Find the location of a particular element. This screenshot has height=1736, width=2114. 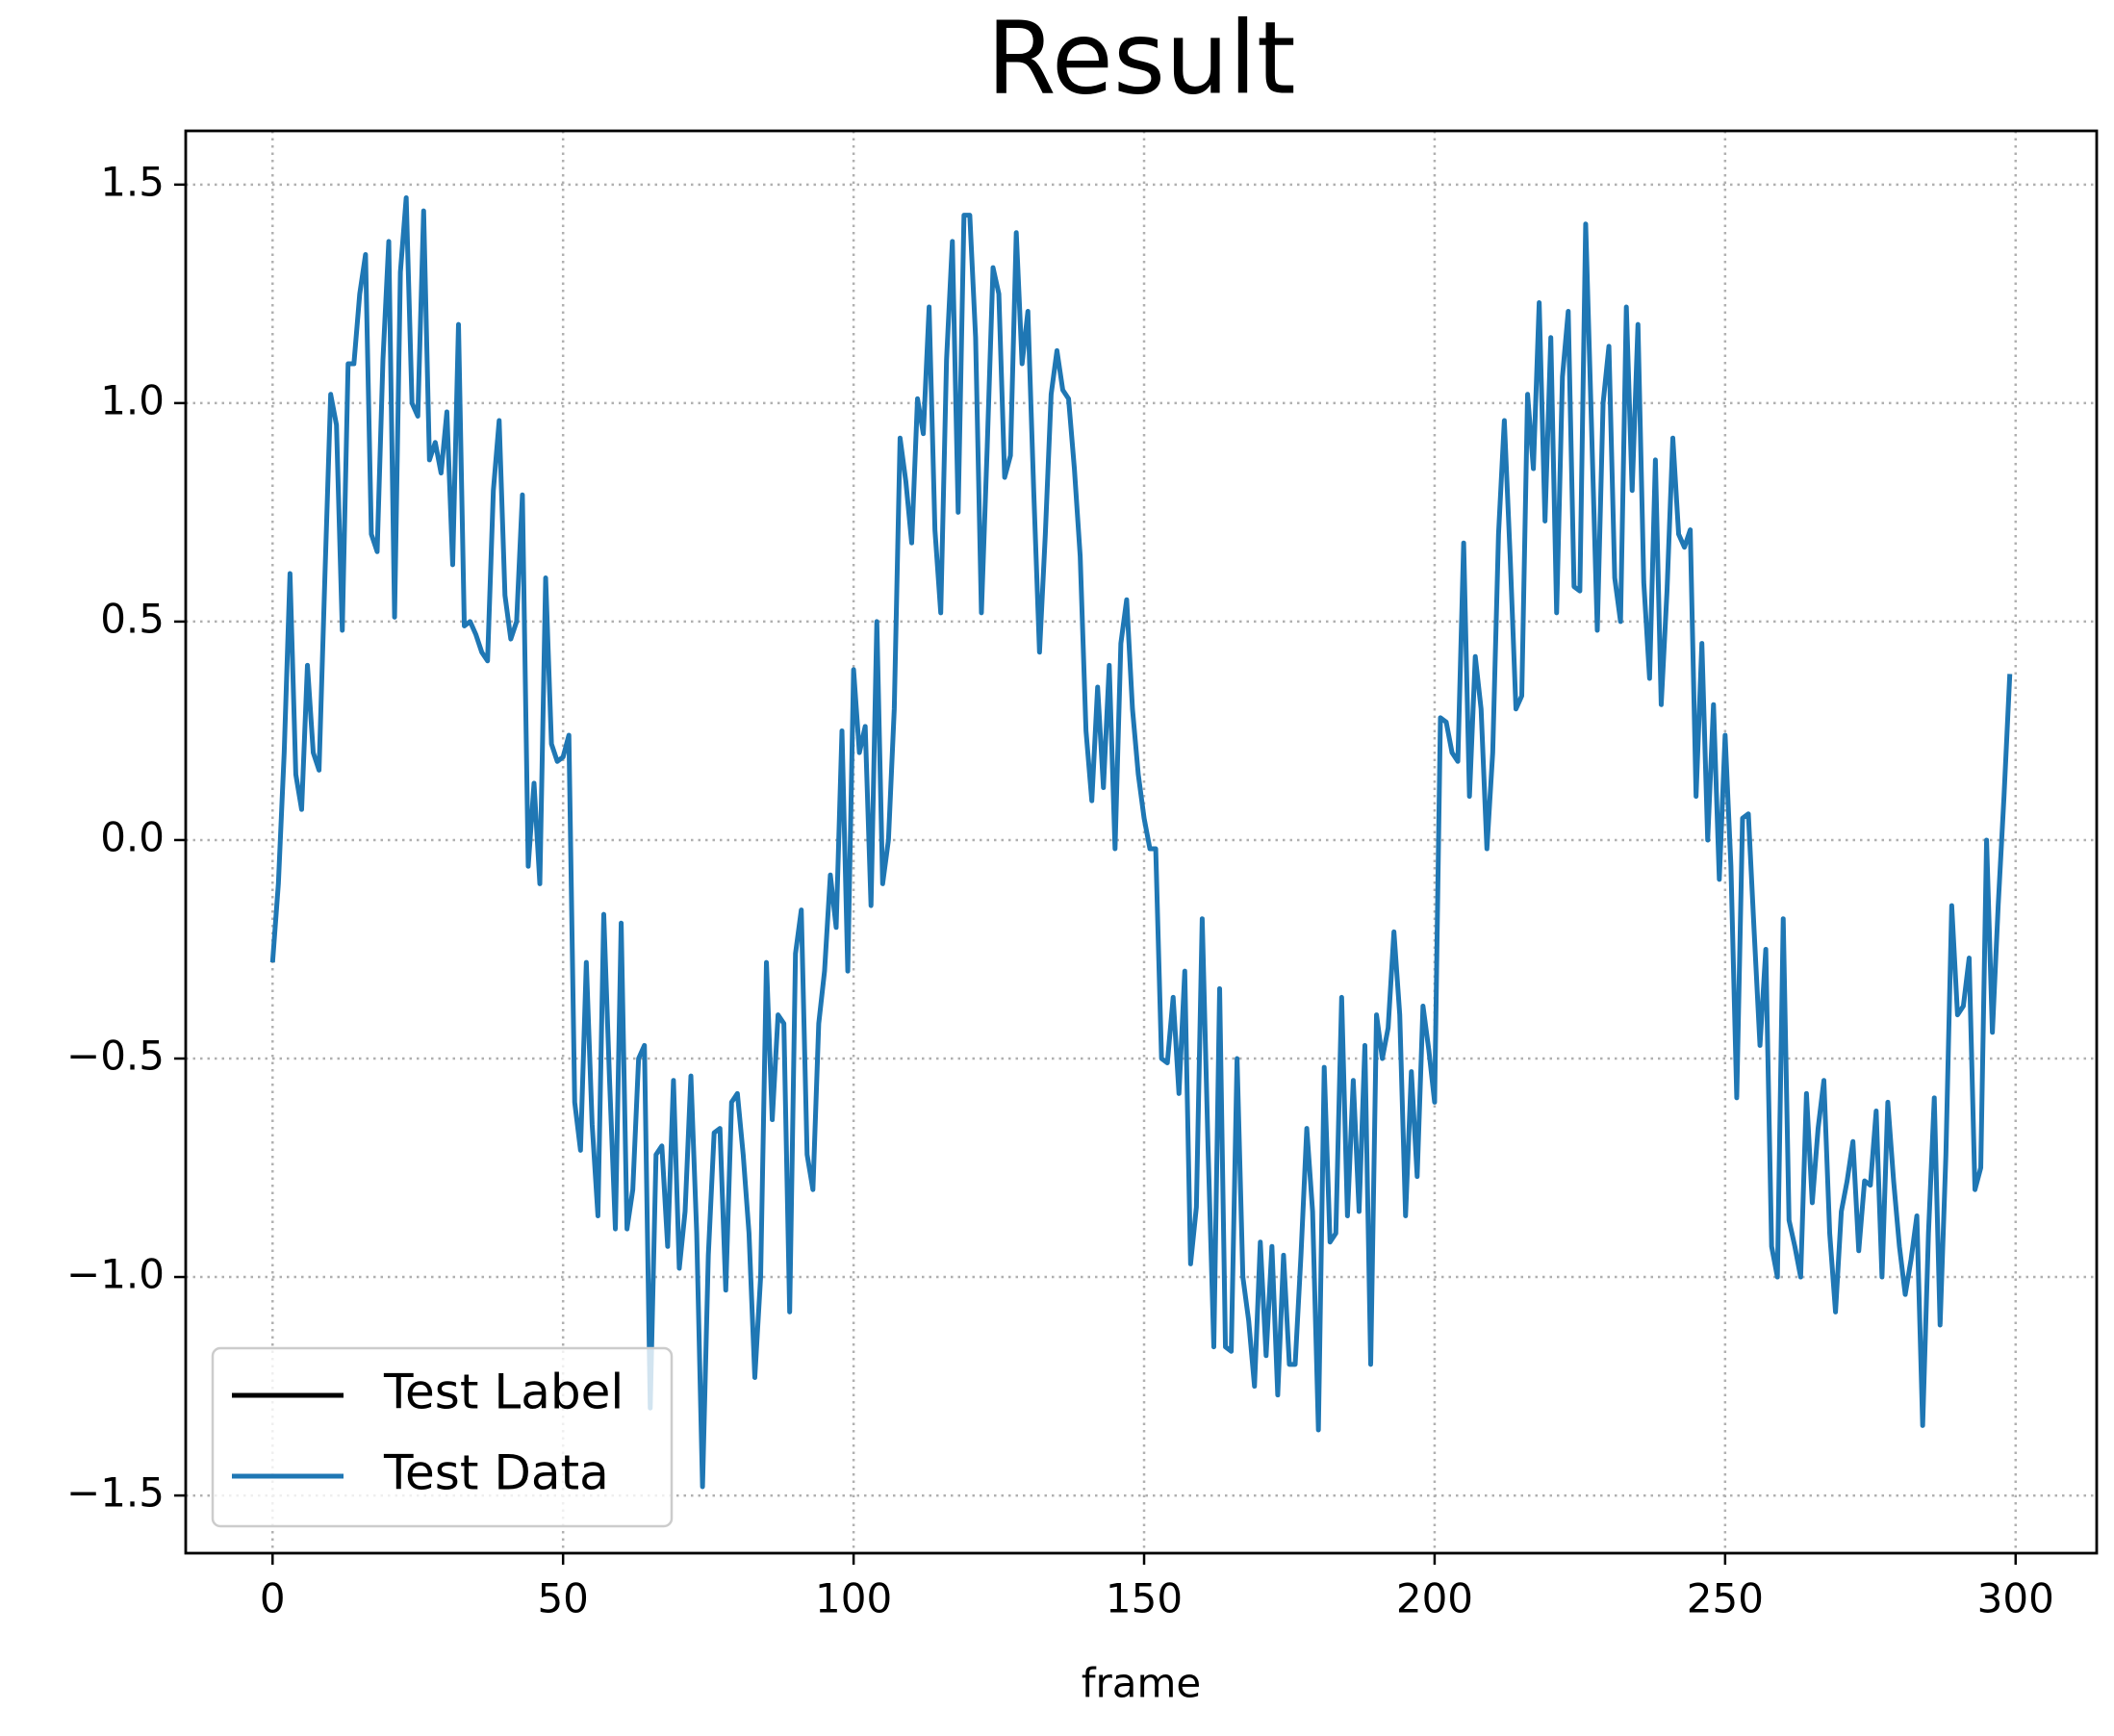

chart-title: Result is located at coordinates (1140, 58).